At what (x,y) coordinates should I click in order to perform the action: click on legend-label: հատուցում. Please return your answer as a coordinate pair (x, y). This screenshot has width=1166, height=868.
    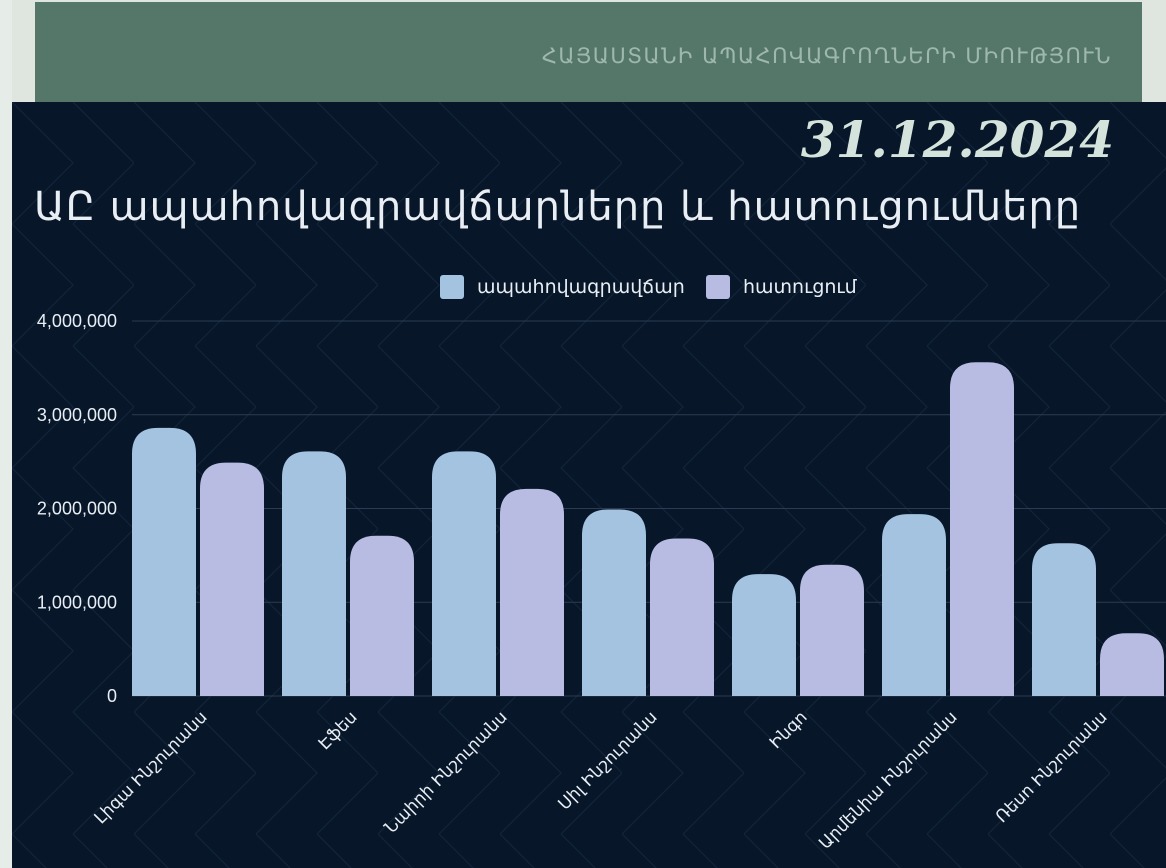
    Looking at the image, I should click on (800, 287).